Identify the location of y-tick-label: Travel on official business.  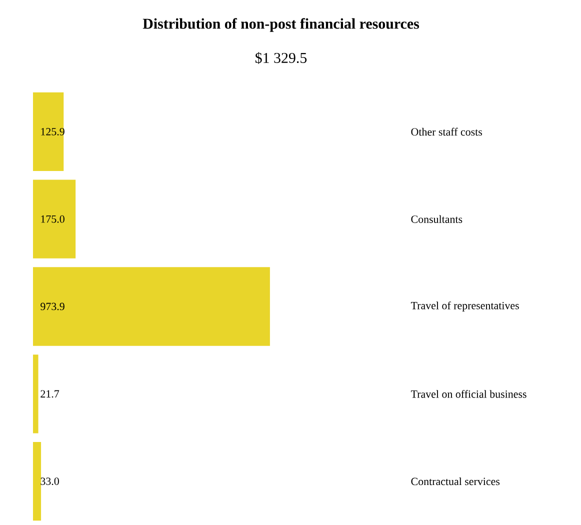
(468, 394).